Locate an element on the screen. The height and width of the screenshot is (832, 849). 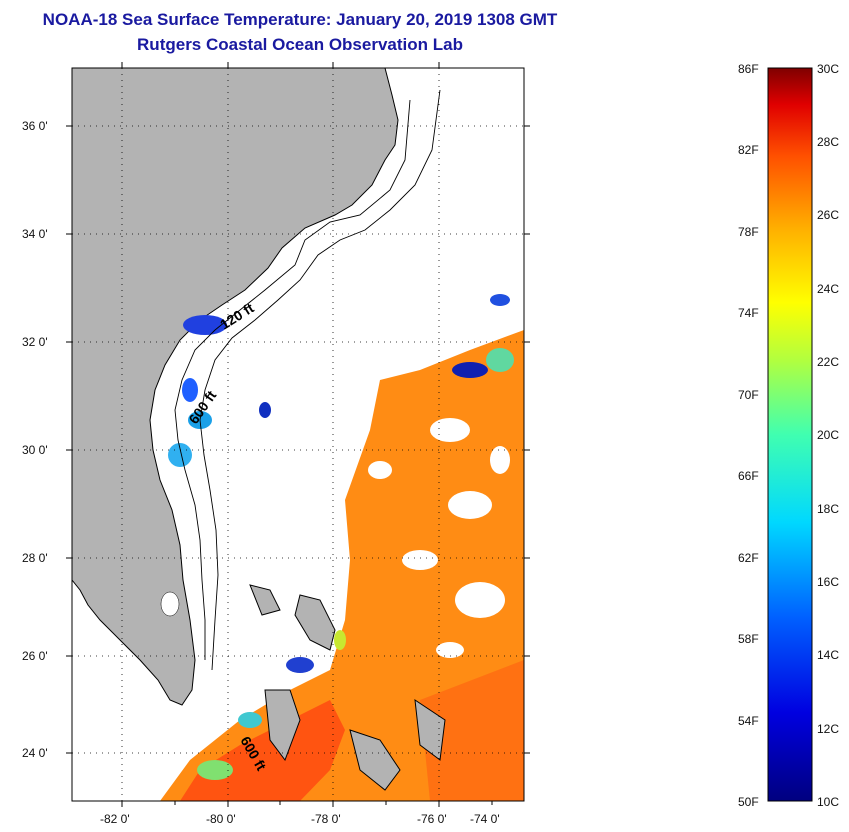
colorbar-f-label: 66F is located at coordinates (748, 476).